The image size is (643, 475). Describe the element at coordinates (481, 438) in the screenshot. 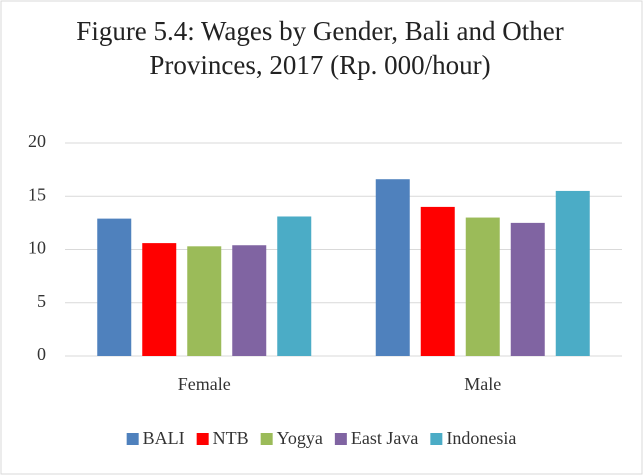

I see `legend-label: Indonesia` at that location.